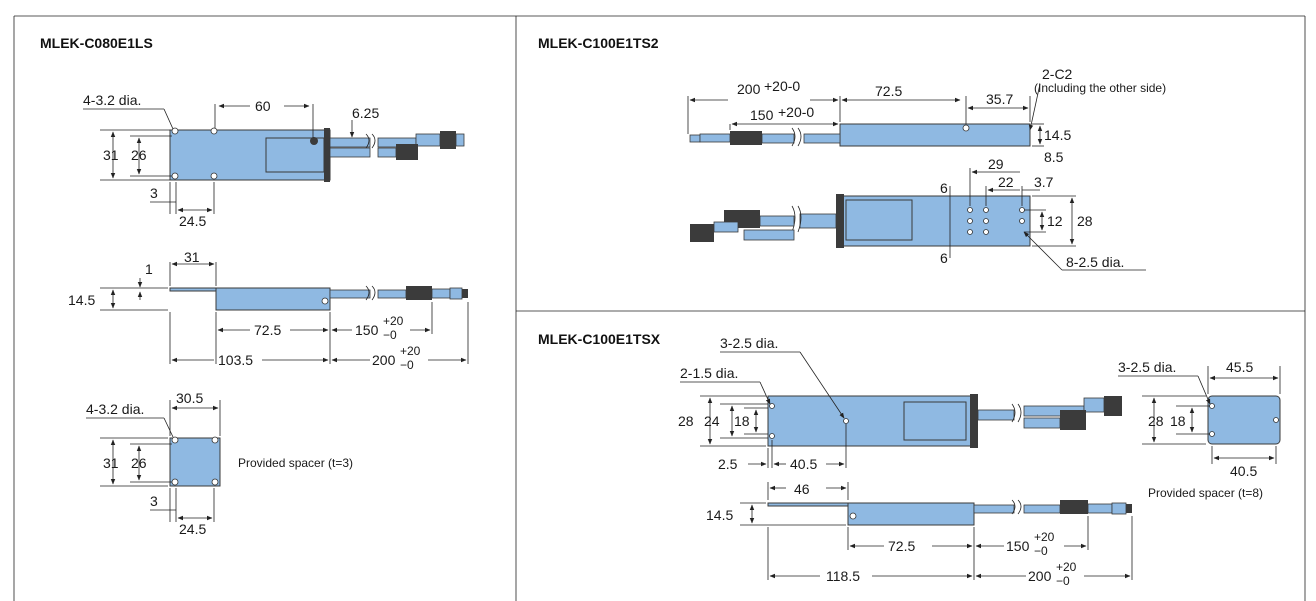 This screenshot has width=1316, height=601. I want to click on dim-14.5-ts2: 14.5, so click(1057, 135).